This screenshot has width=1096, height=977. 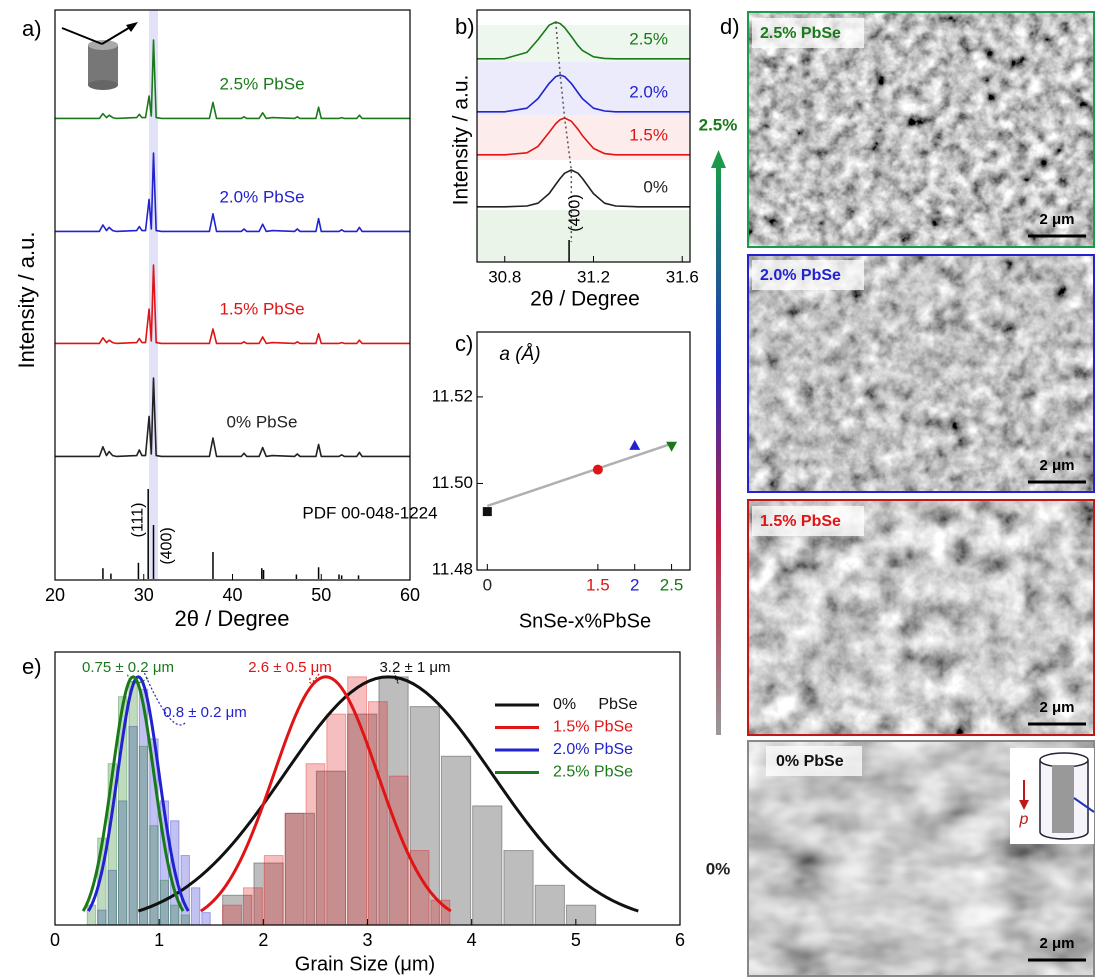 I want to click on y-axis-title: Intensity / a.u., so click(x=461, y=140).